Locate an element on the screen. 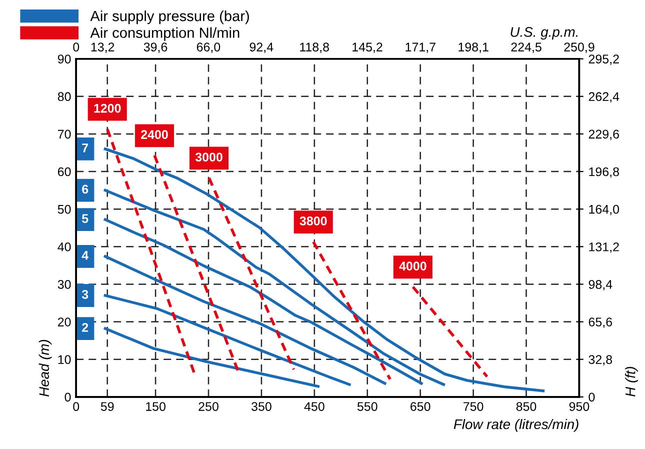 This screenshot has width=645, height=449. y-tick-label: 50 is located at coordinates (64, 209).